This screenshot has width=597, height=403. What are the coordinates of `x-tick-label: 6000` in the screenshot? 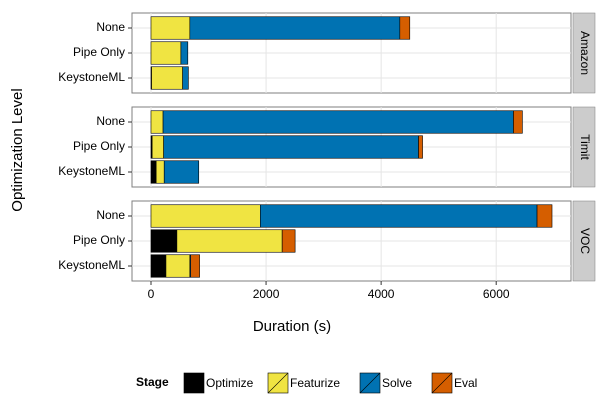 It's located at (496, 294).